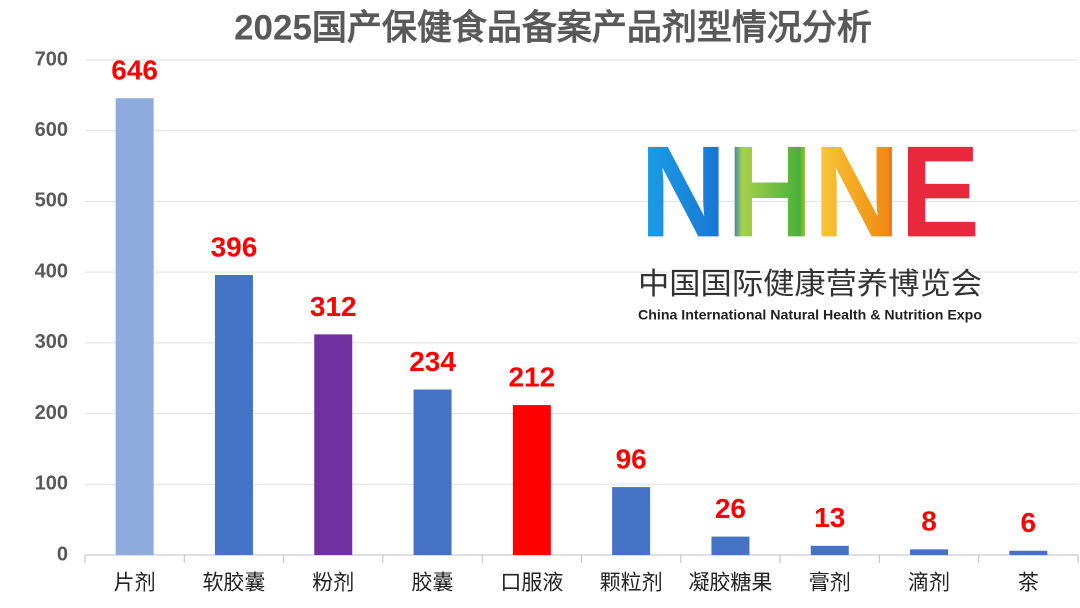  Describe the element at coordinates (51, 271) in the screenshot. I see `y-tick-label: 400` at that location.